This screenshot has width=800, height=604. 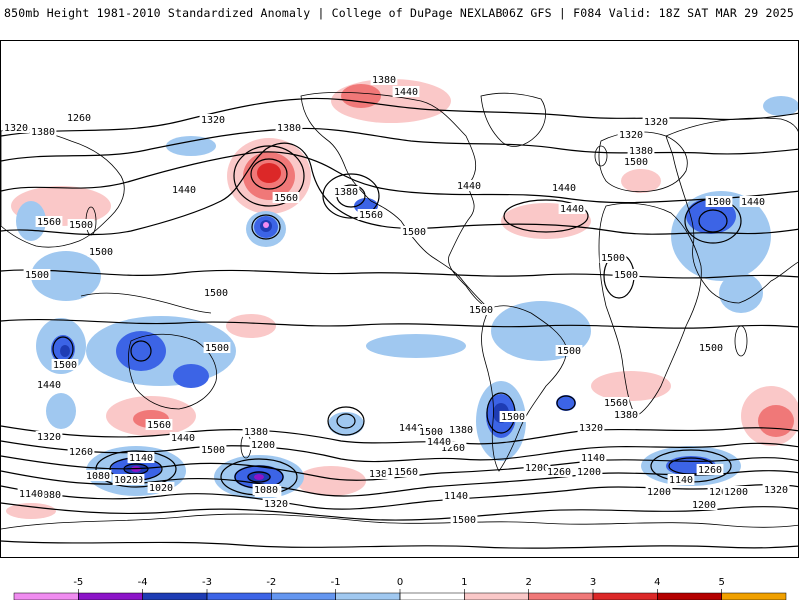 I want to click on coastline-africa, so click(x=650, y=309).